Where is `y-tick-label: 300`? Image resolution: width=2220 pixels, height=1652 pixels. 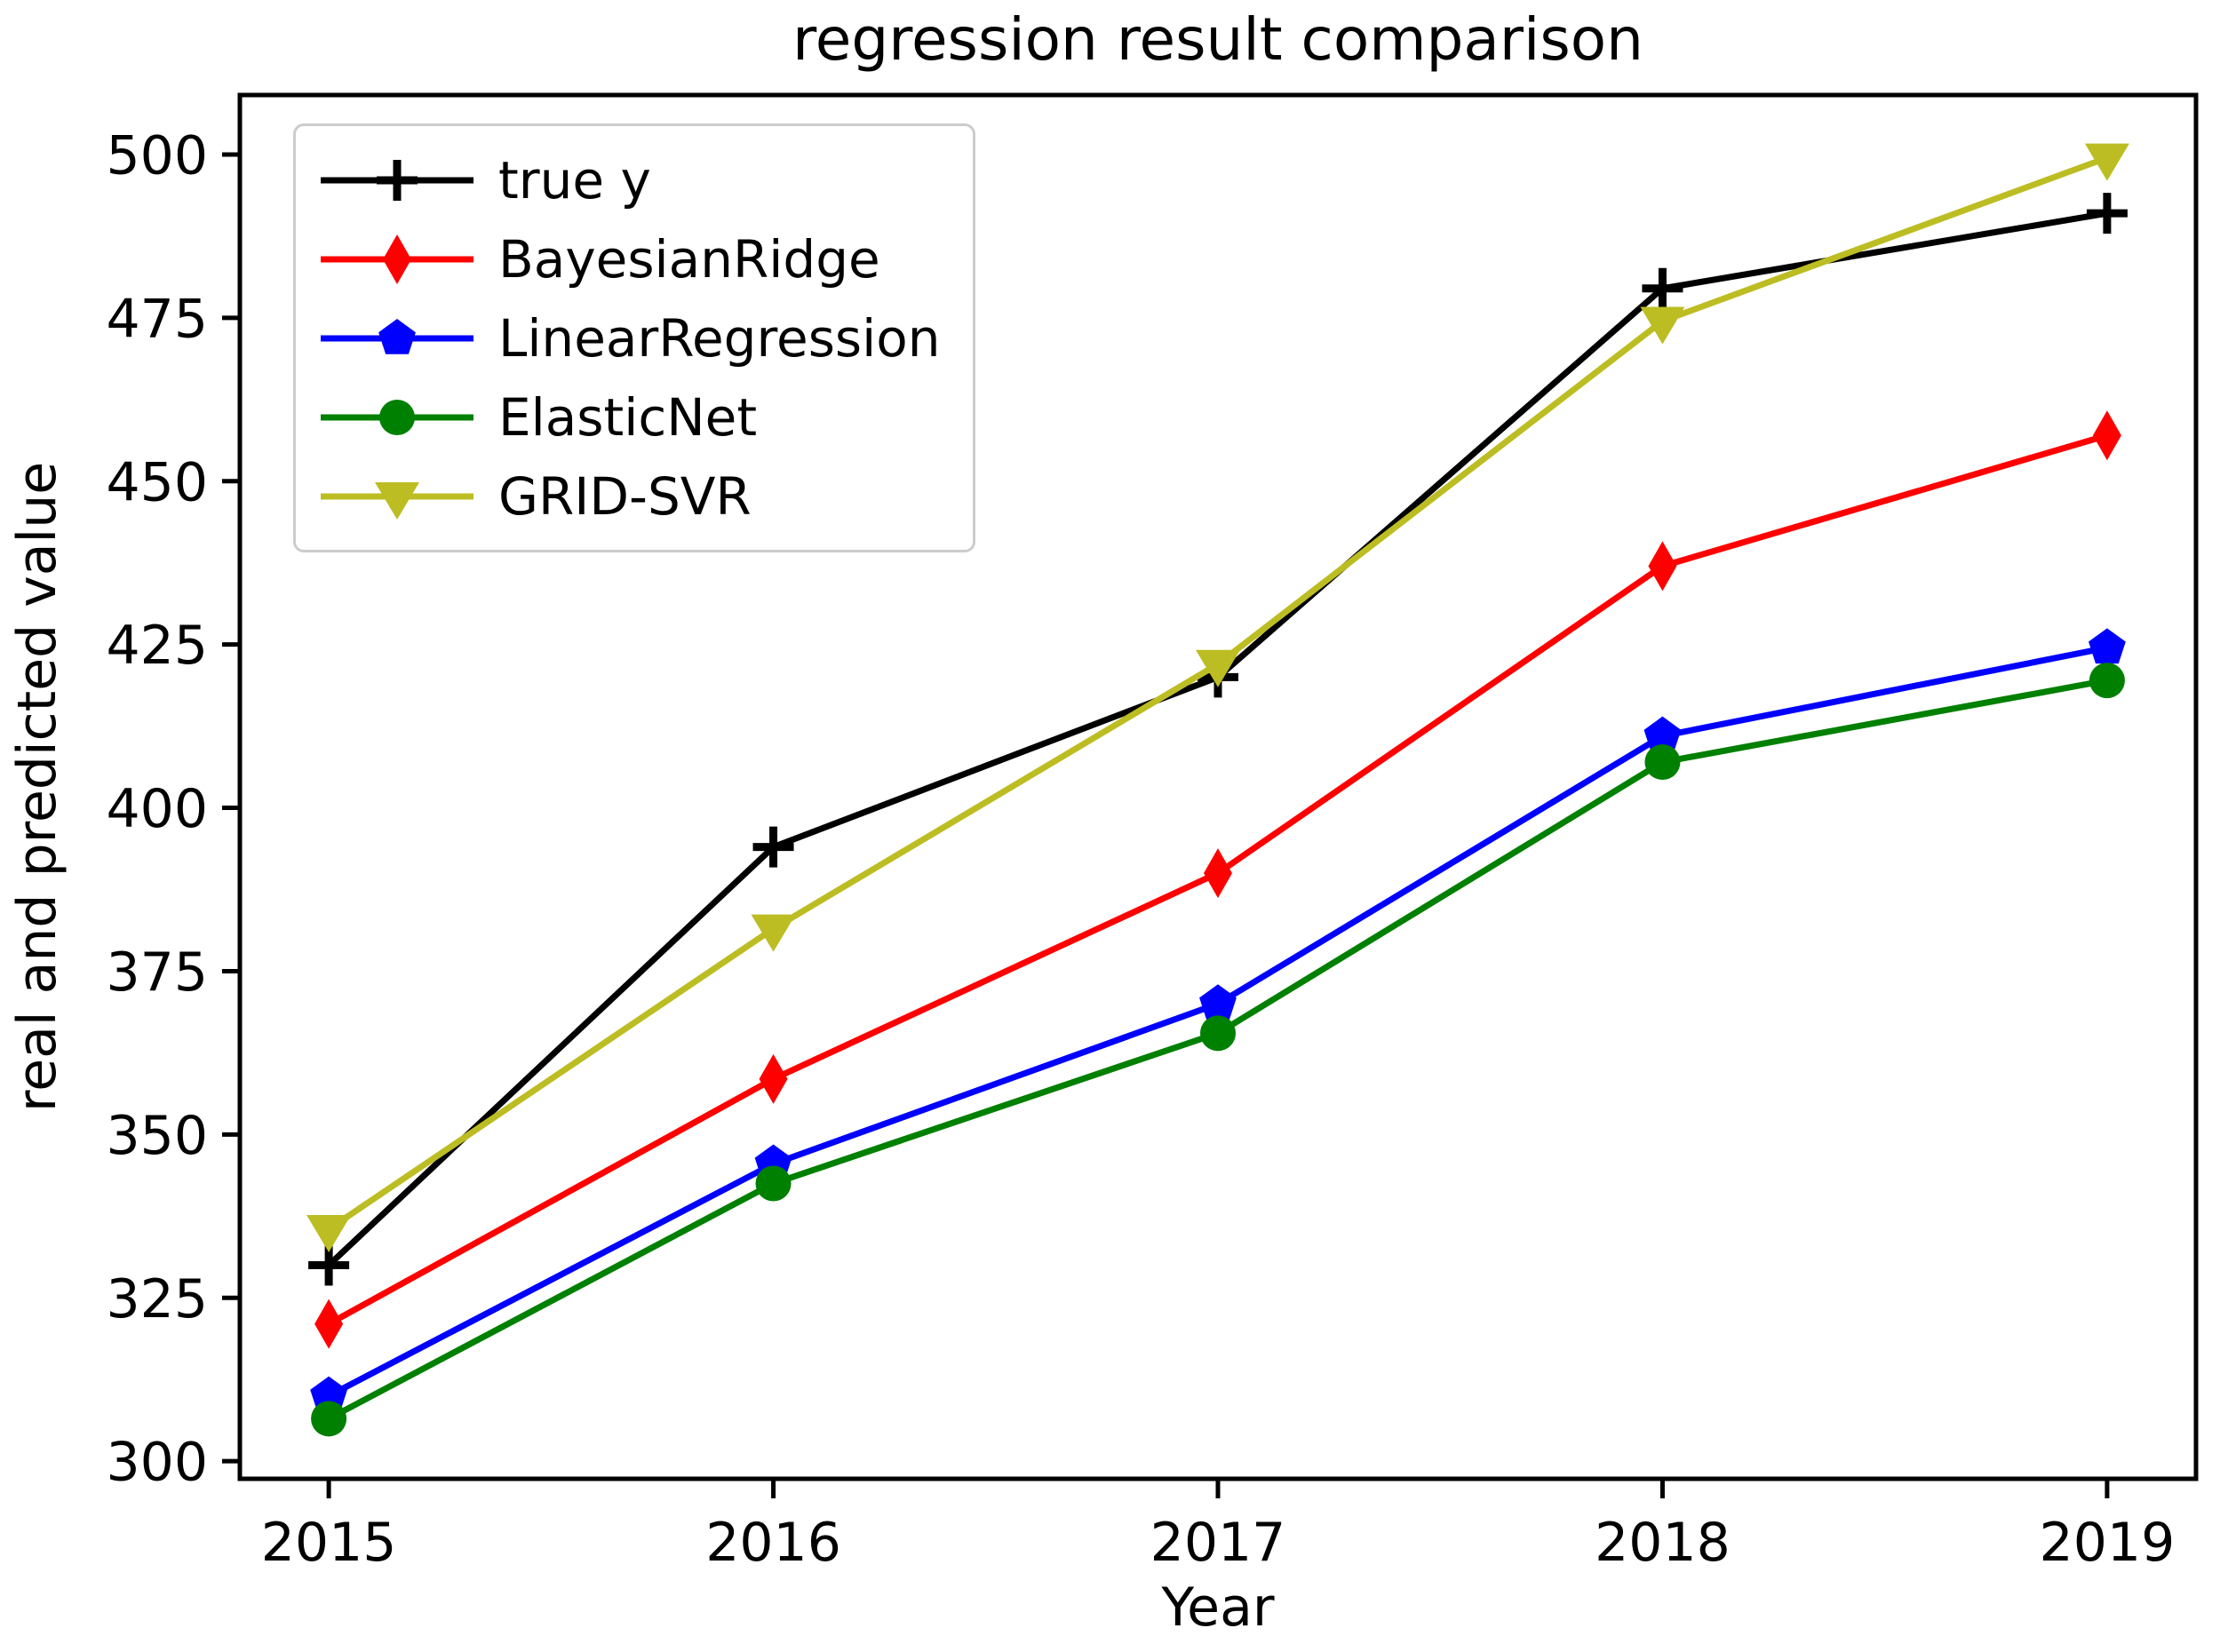 y-tick-label: 300 is located at coordinates (157, 1463).